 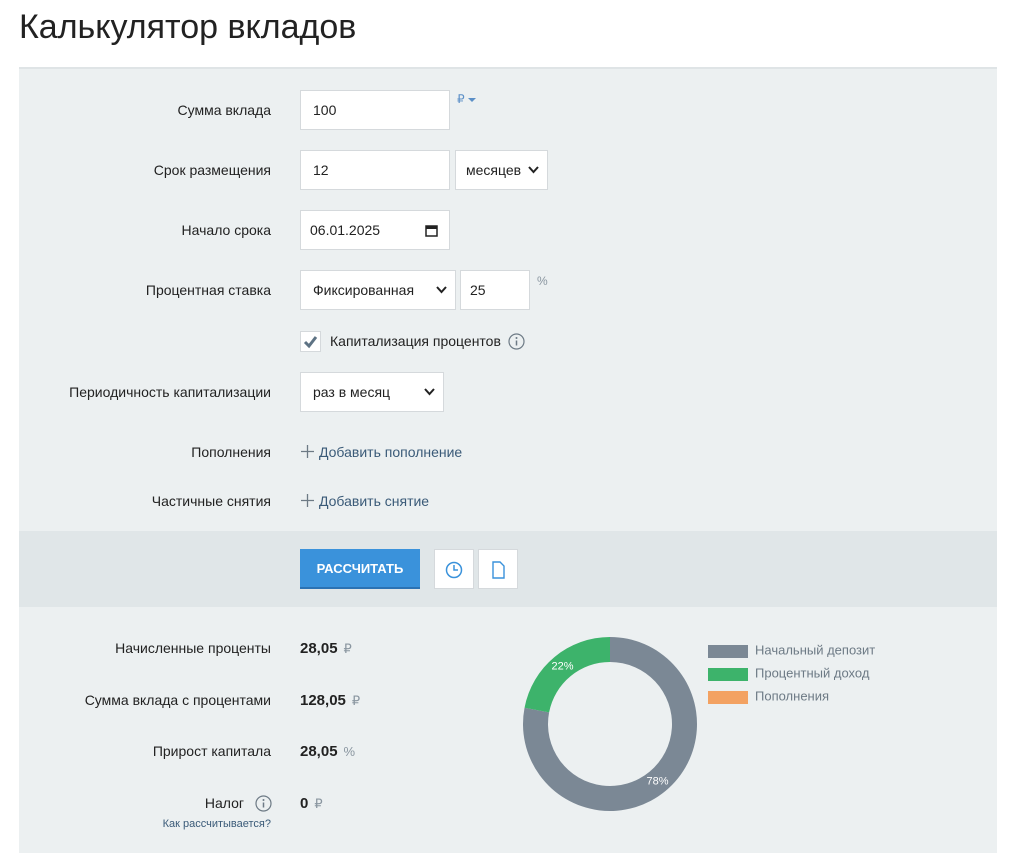 What do you see at coordinates (208, 290) in the screenshot?
I see `field-label: Процентная ставка` at bounding box center [208, 290].